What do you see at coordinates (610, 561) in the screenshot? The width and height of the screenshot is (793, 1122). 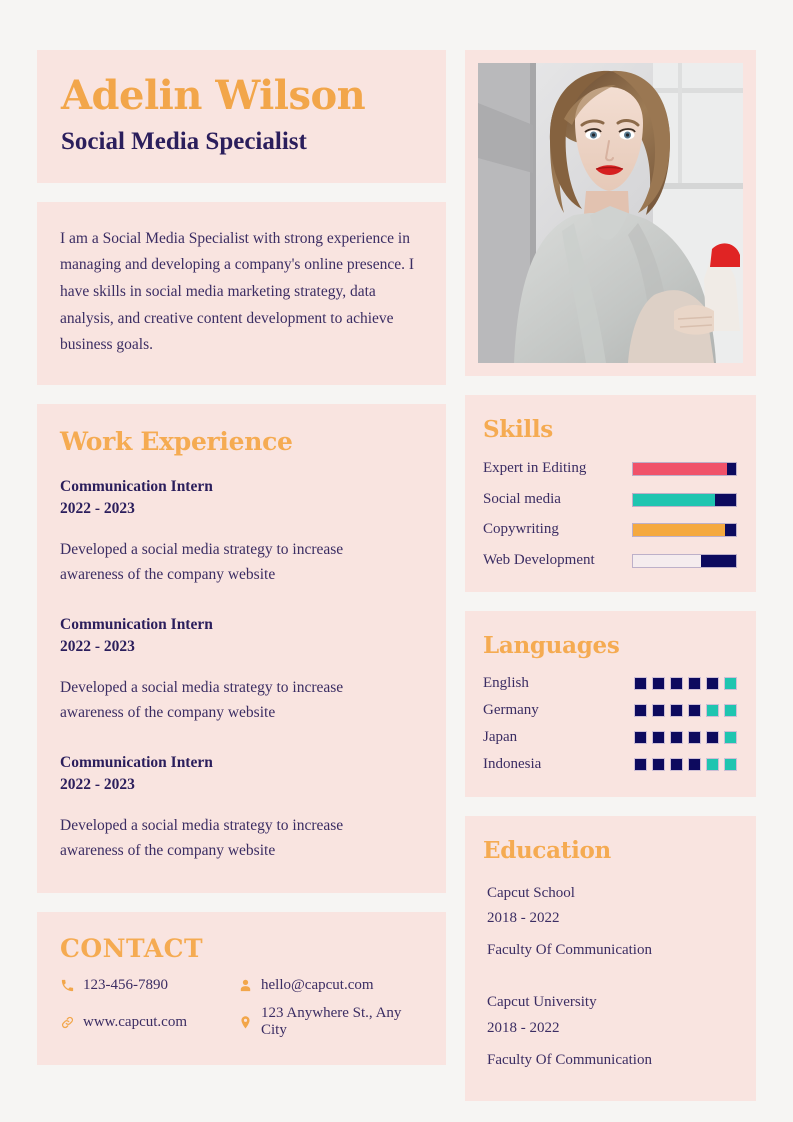 I see `list-item: Web Development` at bounding box center [610, 561].